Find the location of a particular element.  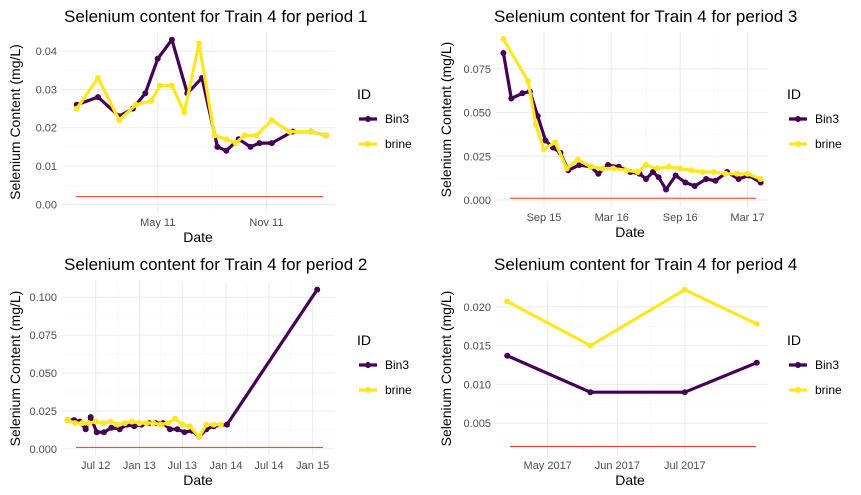

y-tick-label: 0.100 is located at coordinates (43, 298).